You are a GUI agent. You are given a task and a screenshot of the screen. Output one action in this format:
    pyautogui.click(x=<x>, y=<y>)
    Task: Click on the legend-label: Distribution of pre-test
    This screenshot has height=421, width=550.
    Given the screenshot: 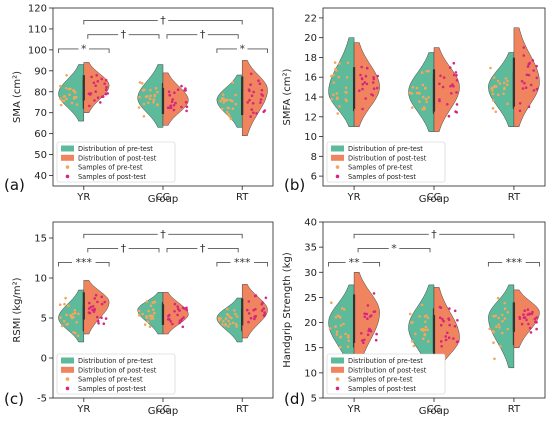 What is the action you would take?
    pyautogui.click(x=115, y=361)
    